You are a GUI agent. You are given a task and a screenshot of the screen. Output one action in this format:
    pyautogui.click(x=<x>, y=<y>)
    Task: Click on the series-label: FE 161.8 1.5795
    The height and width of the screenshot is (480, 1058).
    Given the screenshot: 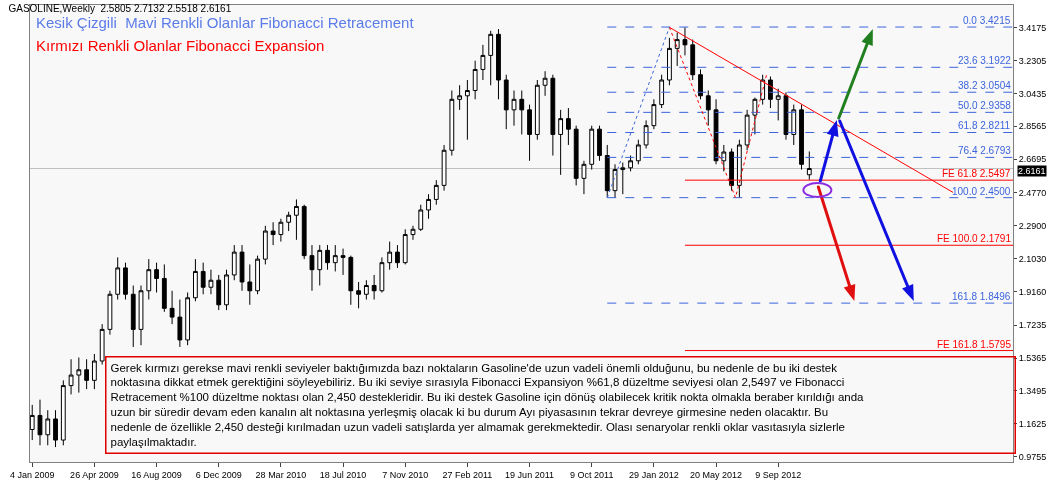 What is the action you would take?
    pyautogui.click(x=974, y=344)
    